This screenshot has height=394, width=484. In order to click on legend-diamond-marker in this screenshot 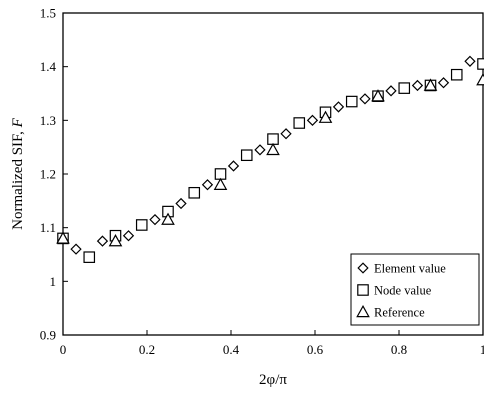, I will do `click(363, 268)`.